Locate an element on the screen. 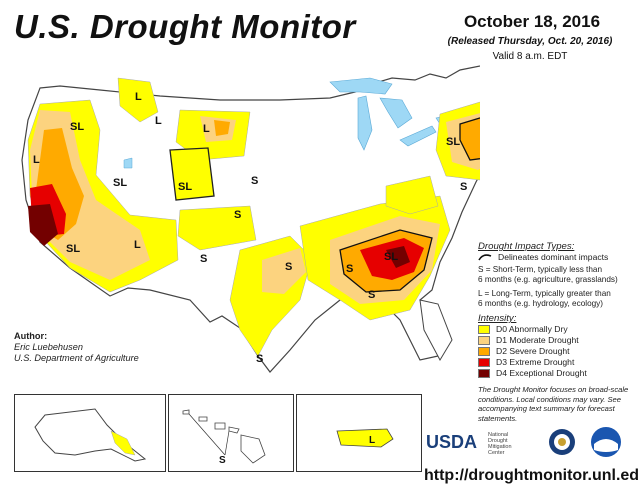  legend-item-d3: D3 Extreme Drought is located at coordinates (557, 362).